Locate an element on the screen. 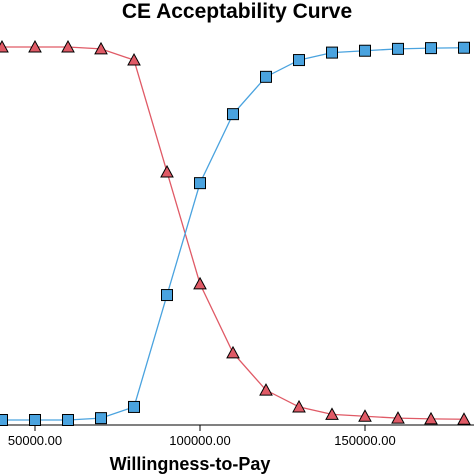  x-axis-label: Willingness-to-Pay is located at coordinates (190, 464).